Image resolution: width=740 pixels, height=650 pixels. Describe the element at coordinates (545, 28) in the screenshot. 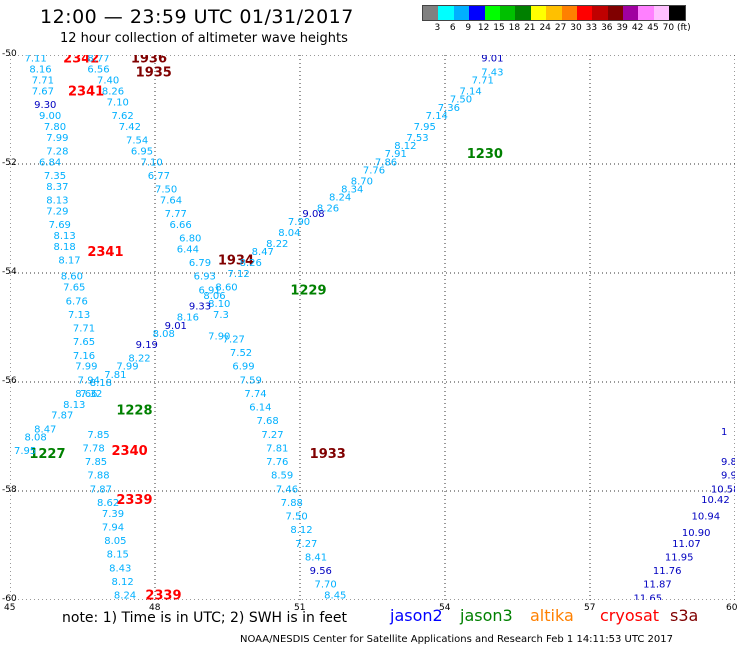

I see `legend-label: 24` at that location.